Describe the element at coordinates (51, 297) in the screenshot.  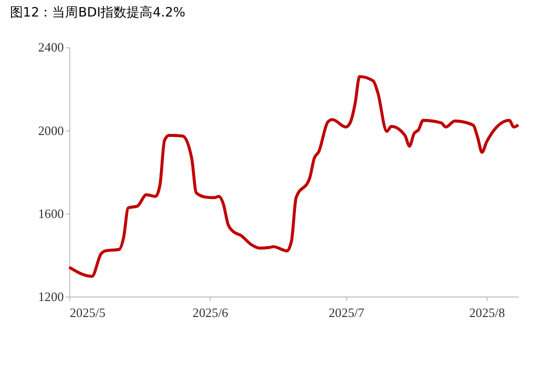
I see `y-tick-label: 1200` at that location.